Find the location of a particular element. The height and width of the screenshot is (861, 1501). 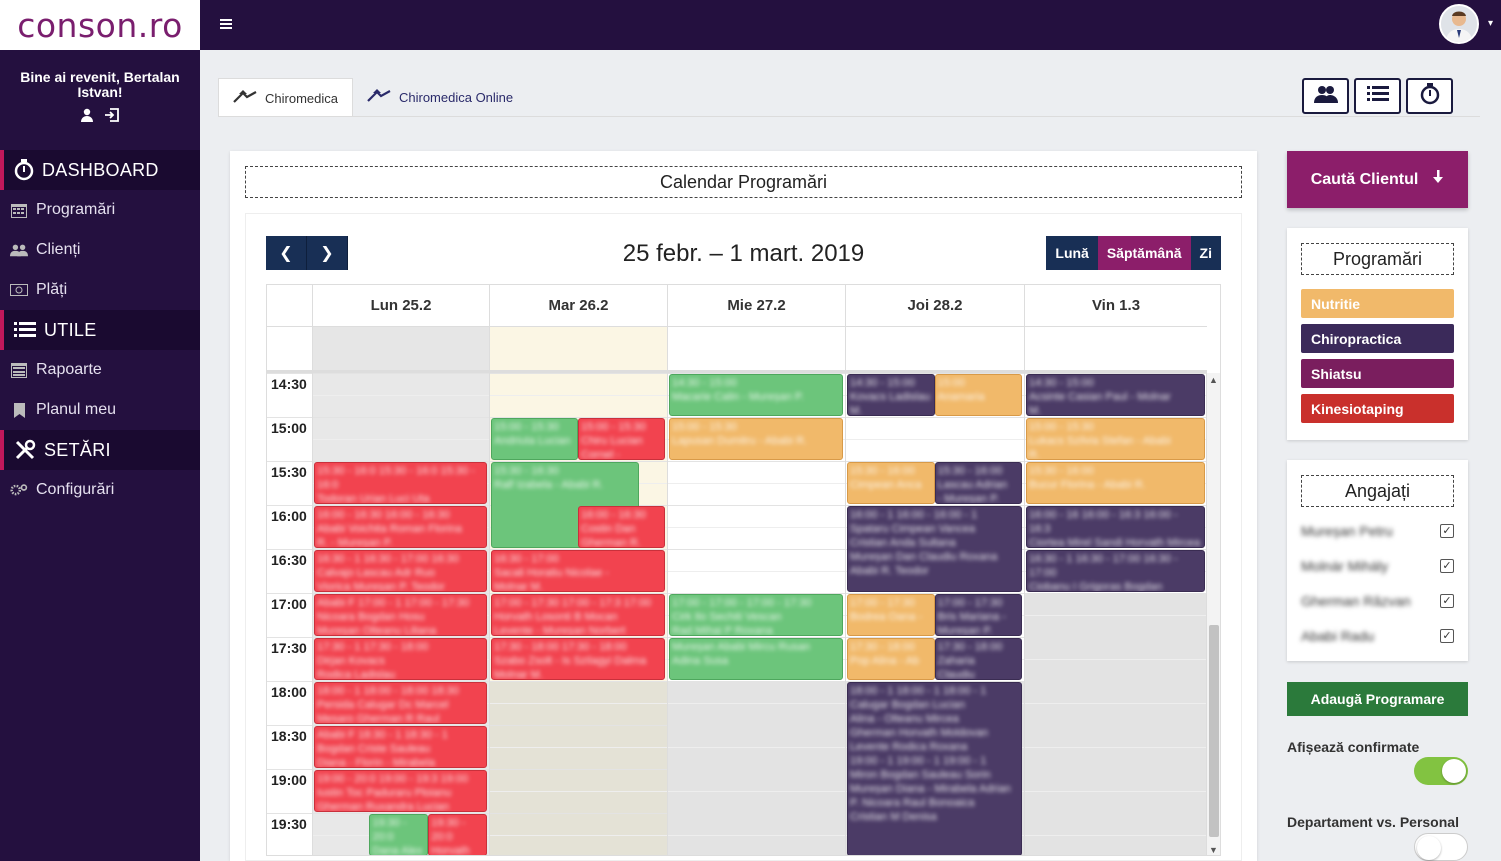

users-view-button is located at coordinates (1325, 96).